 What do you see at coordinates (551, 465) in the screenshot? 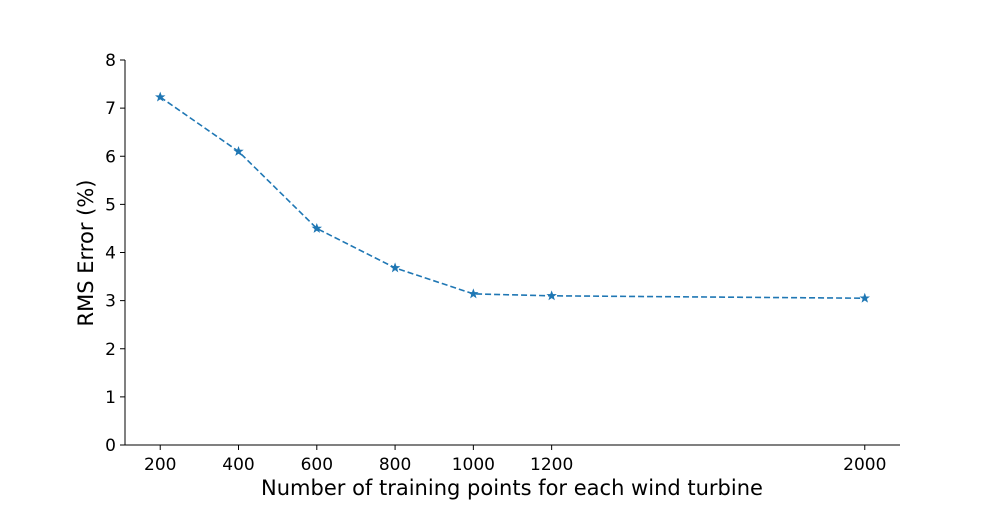
I see `x-tick-label: 1200` at bounding box center [551, 465].